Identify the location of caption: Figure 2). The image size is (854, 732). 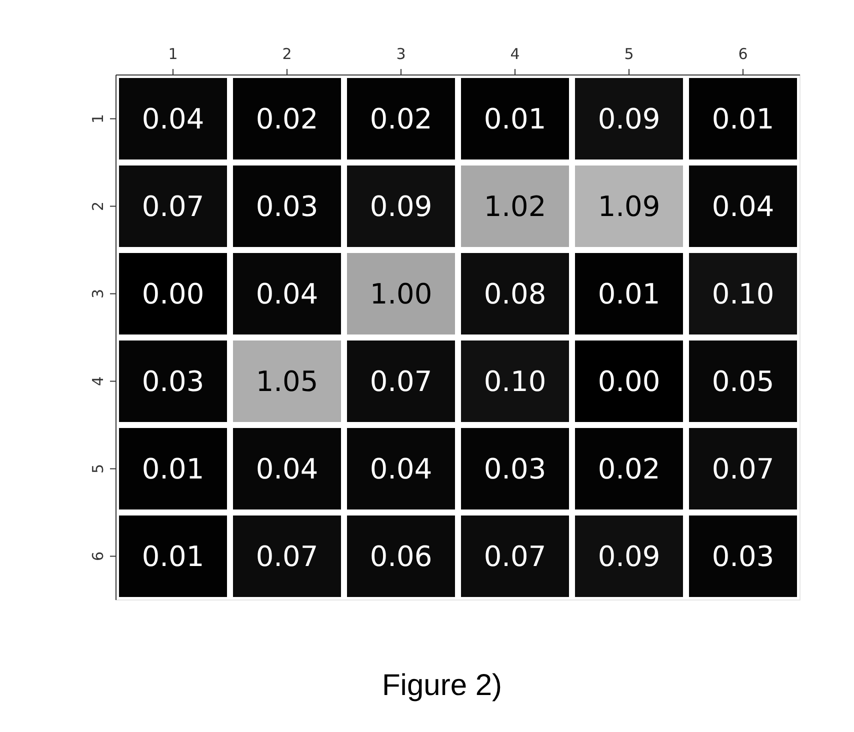
(442, 685).